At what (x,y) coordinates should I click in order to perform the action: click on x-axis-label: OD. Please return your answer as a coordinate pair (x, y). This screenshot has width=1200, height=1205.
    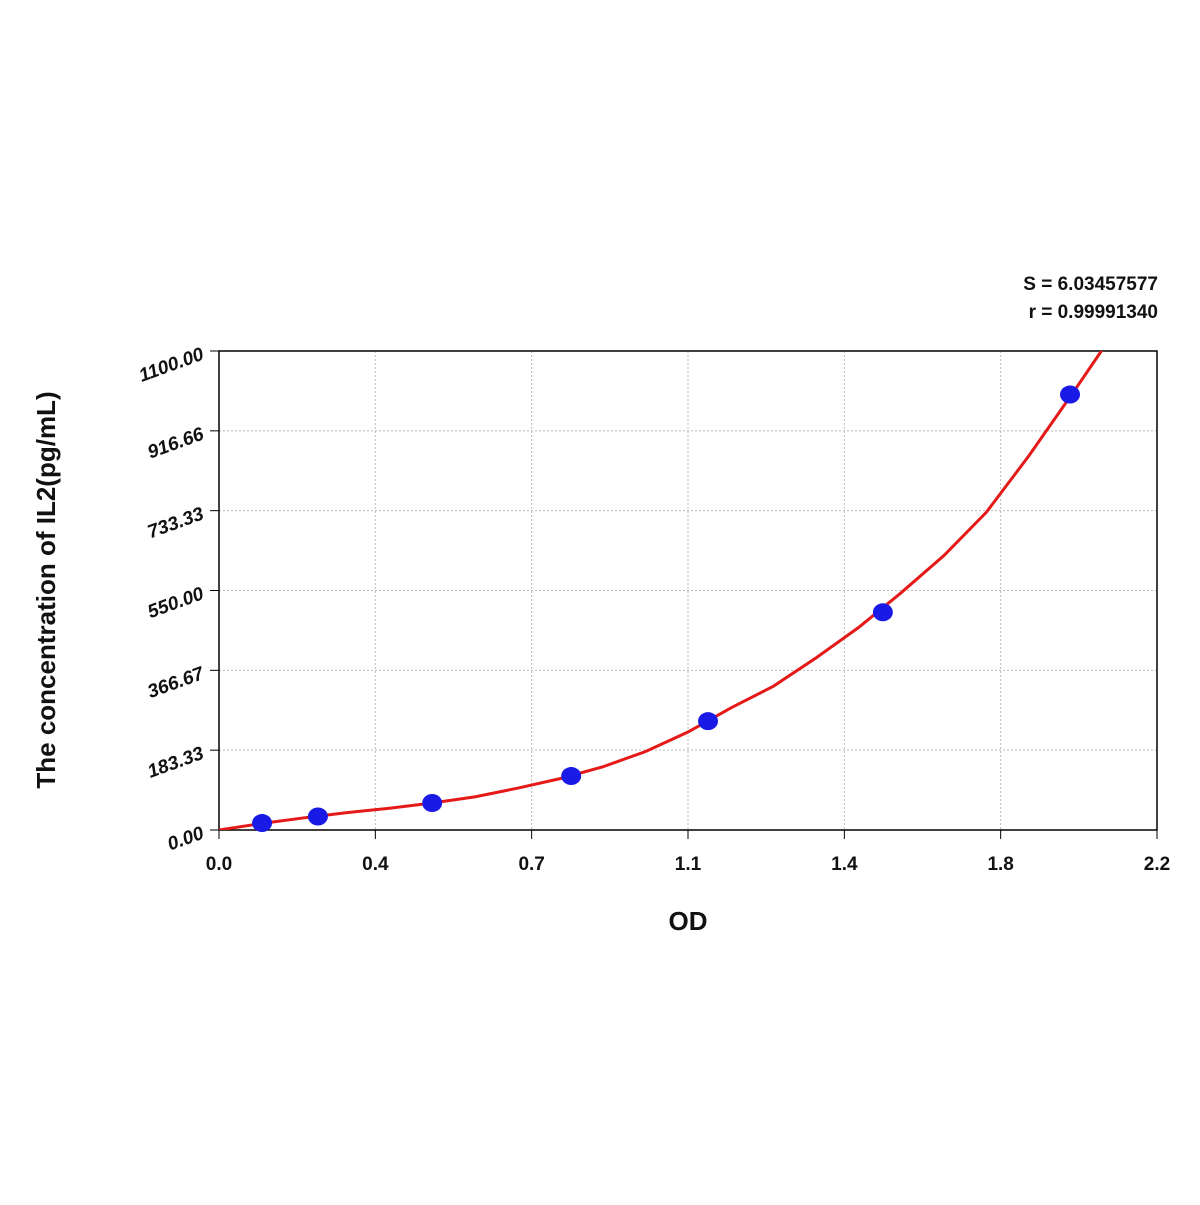
    Looking at the image, I should click on (688, 921).